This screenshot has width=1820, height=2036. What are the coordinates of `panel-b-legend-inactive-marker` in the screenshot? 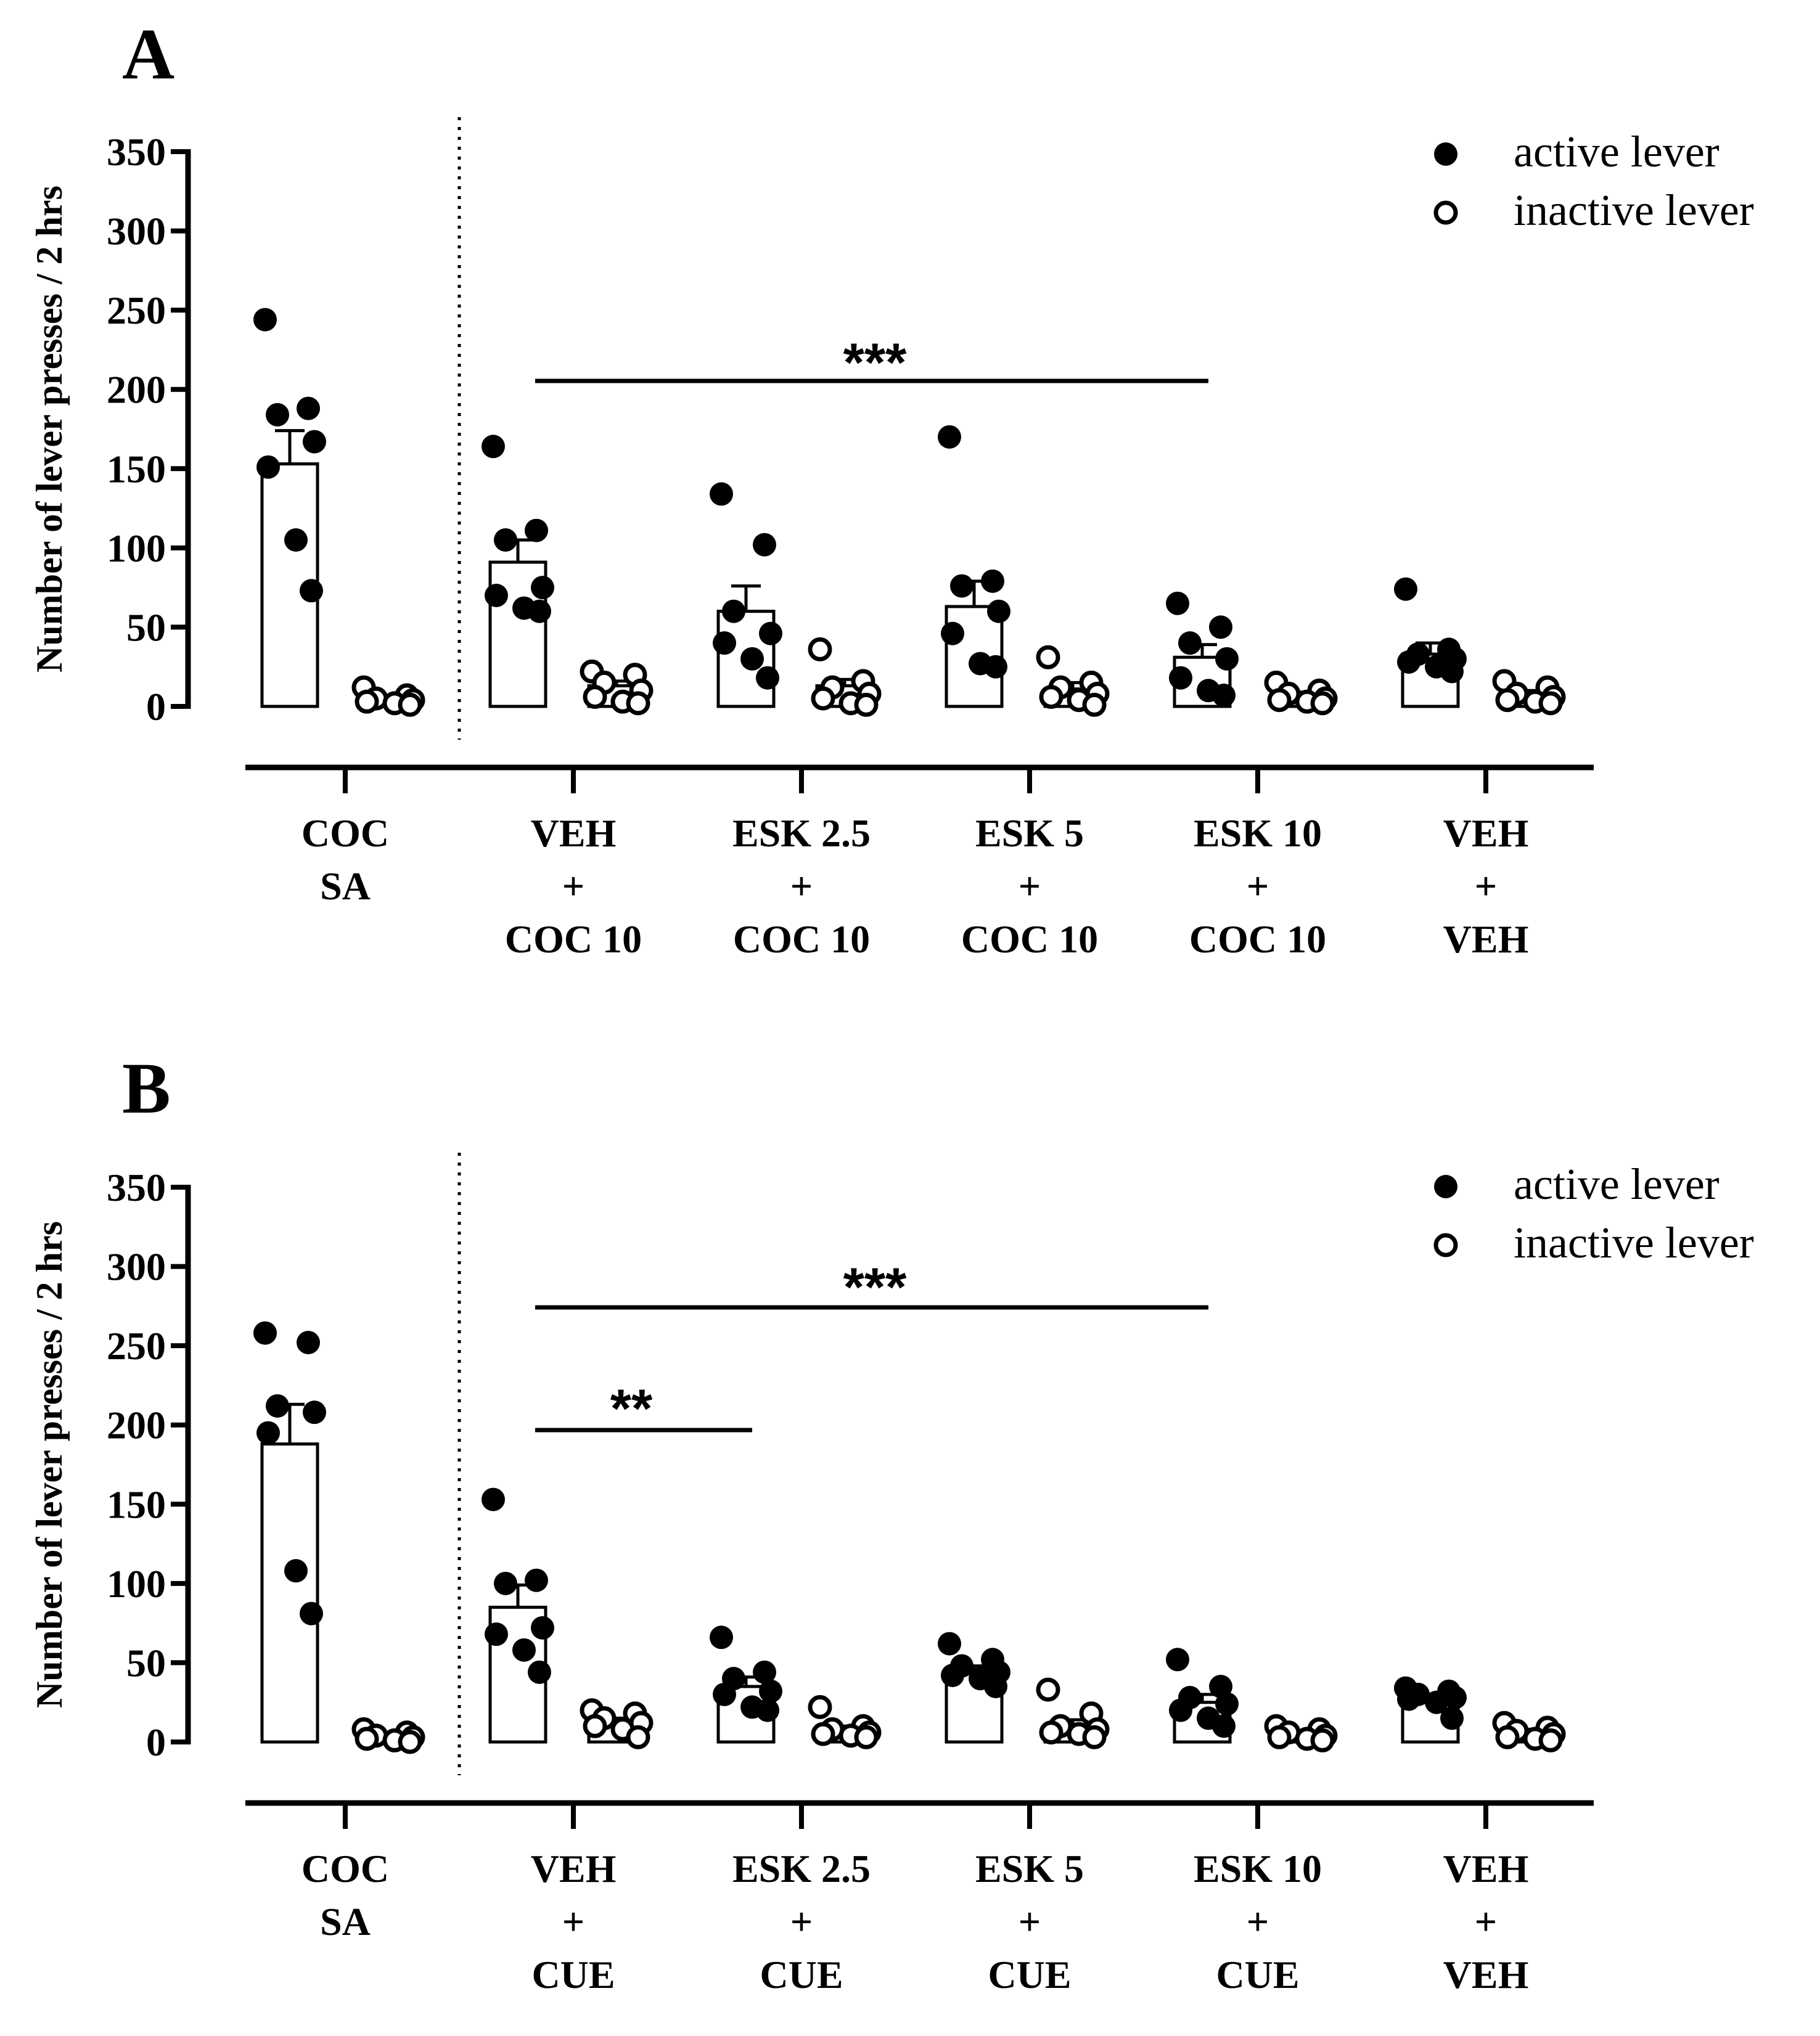 It's located at (1445, 1245).